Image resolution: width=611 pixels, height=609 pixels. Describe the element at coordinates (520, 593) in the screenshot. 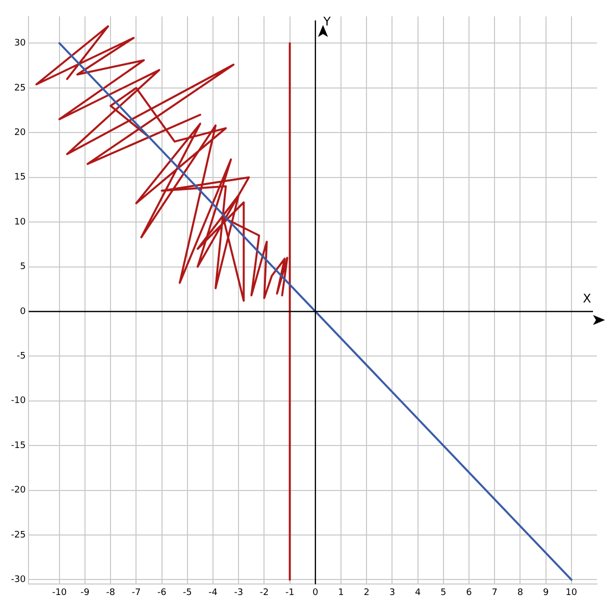

I see `x-tick-label: 8` at that location.